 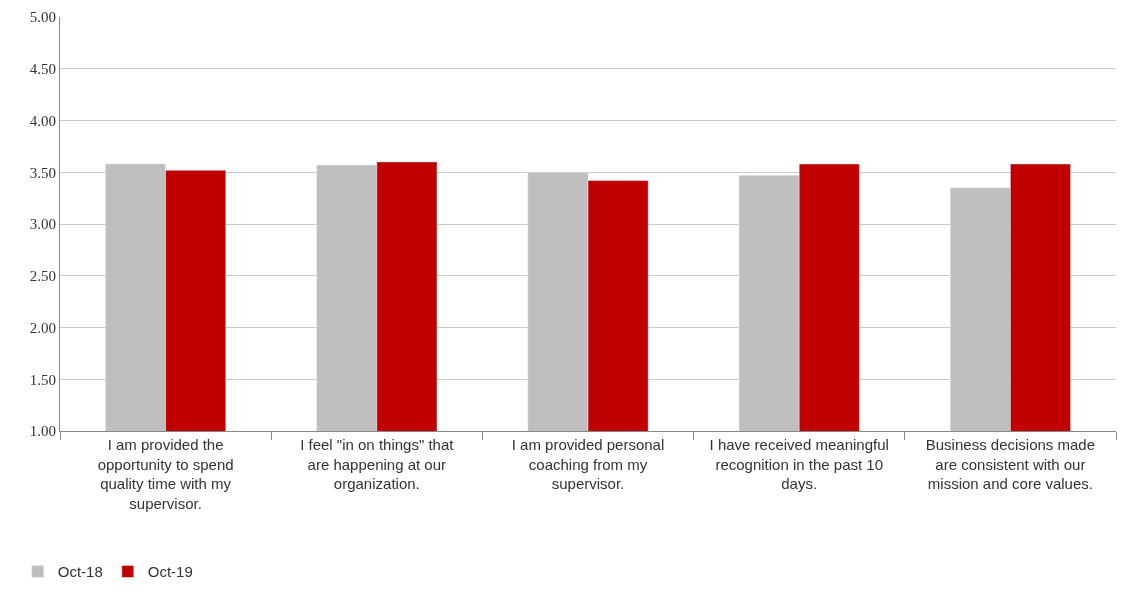 I want to click on y-tick-label: 3.00, so click(x=42, y=224).